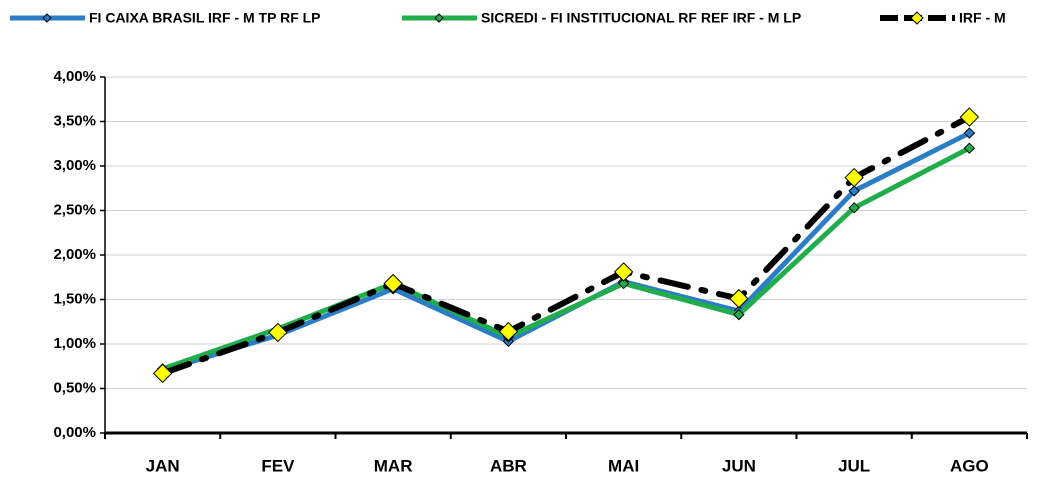  I want to click on legend-text: IRF - M, so click(982, 18).